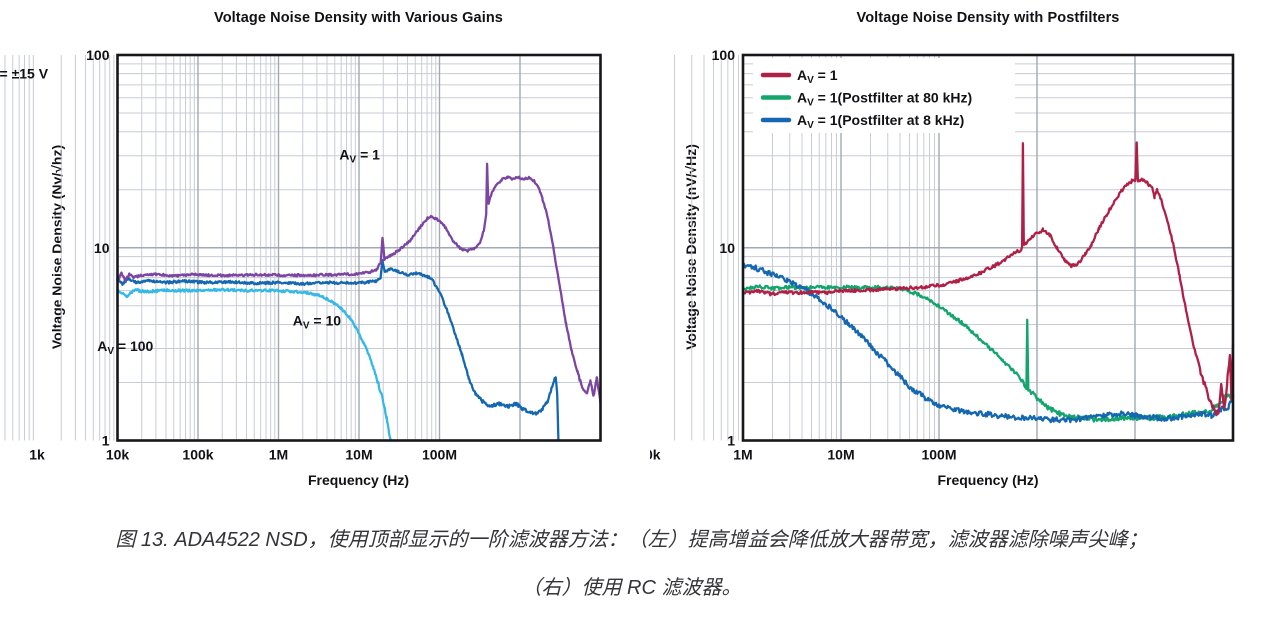  What do you see at coordinates (631, 588) in the screenshot?
I see `caption-line-2: （右）使用 RC 滤波器。` at bounding box center [631, 588].